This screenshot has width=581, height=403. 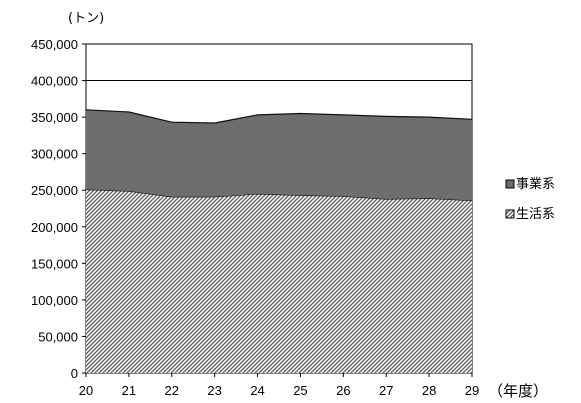 I want to click on y-tick-label: 250,000, so click(x=54, y=190).